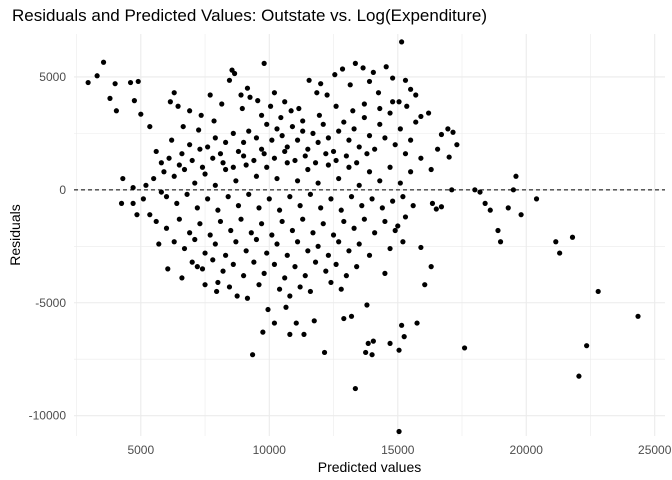  I want to click on y-tick-label: -10000, so click(48, 416).